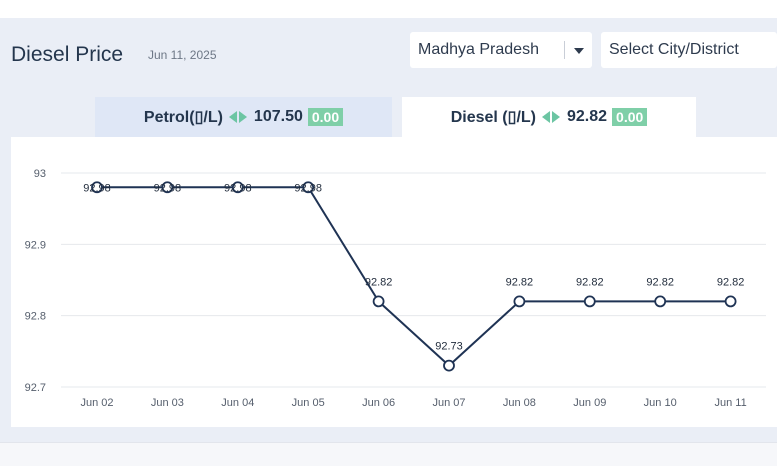 The width and height of the screenshot is (777, 466). I want to click on chevron-down-icon, so click(579, 51).